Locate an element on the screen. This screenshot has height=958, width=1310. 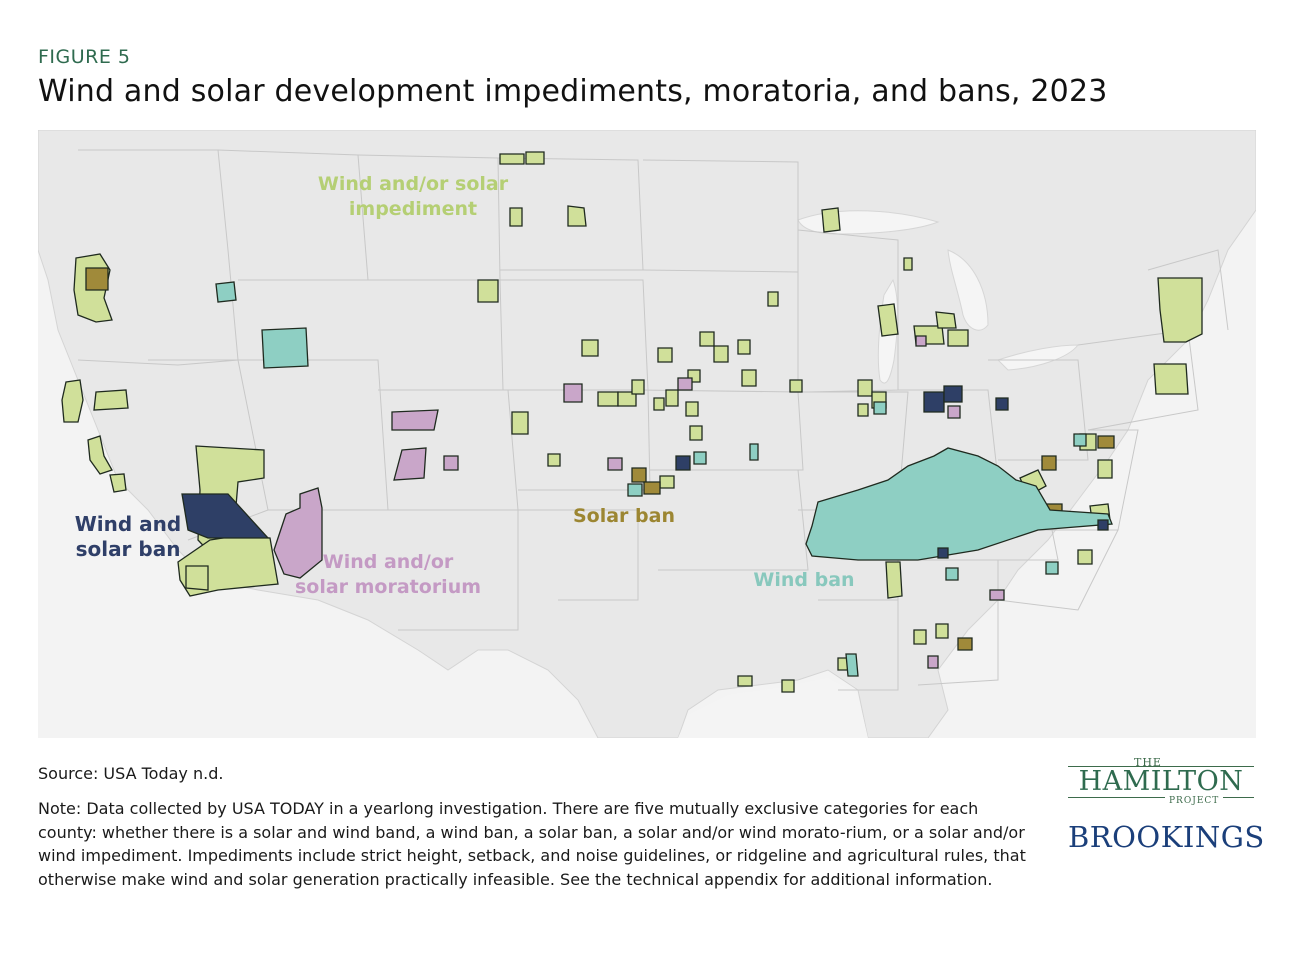
county-ia-moratorium is located at coordinates (685, 384).